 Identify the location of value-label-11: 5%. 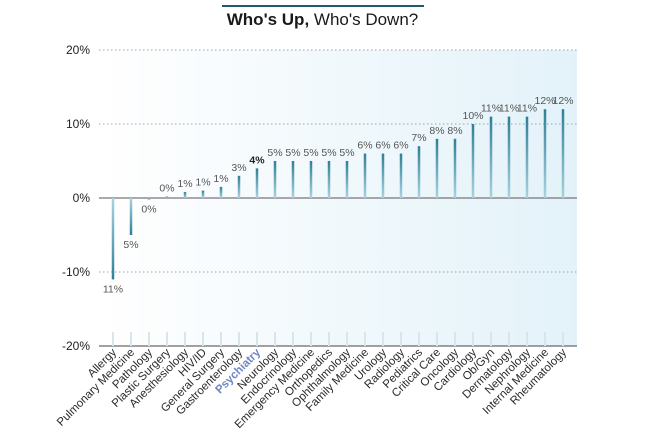
(310, 153).